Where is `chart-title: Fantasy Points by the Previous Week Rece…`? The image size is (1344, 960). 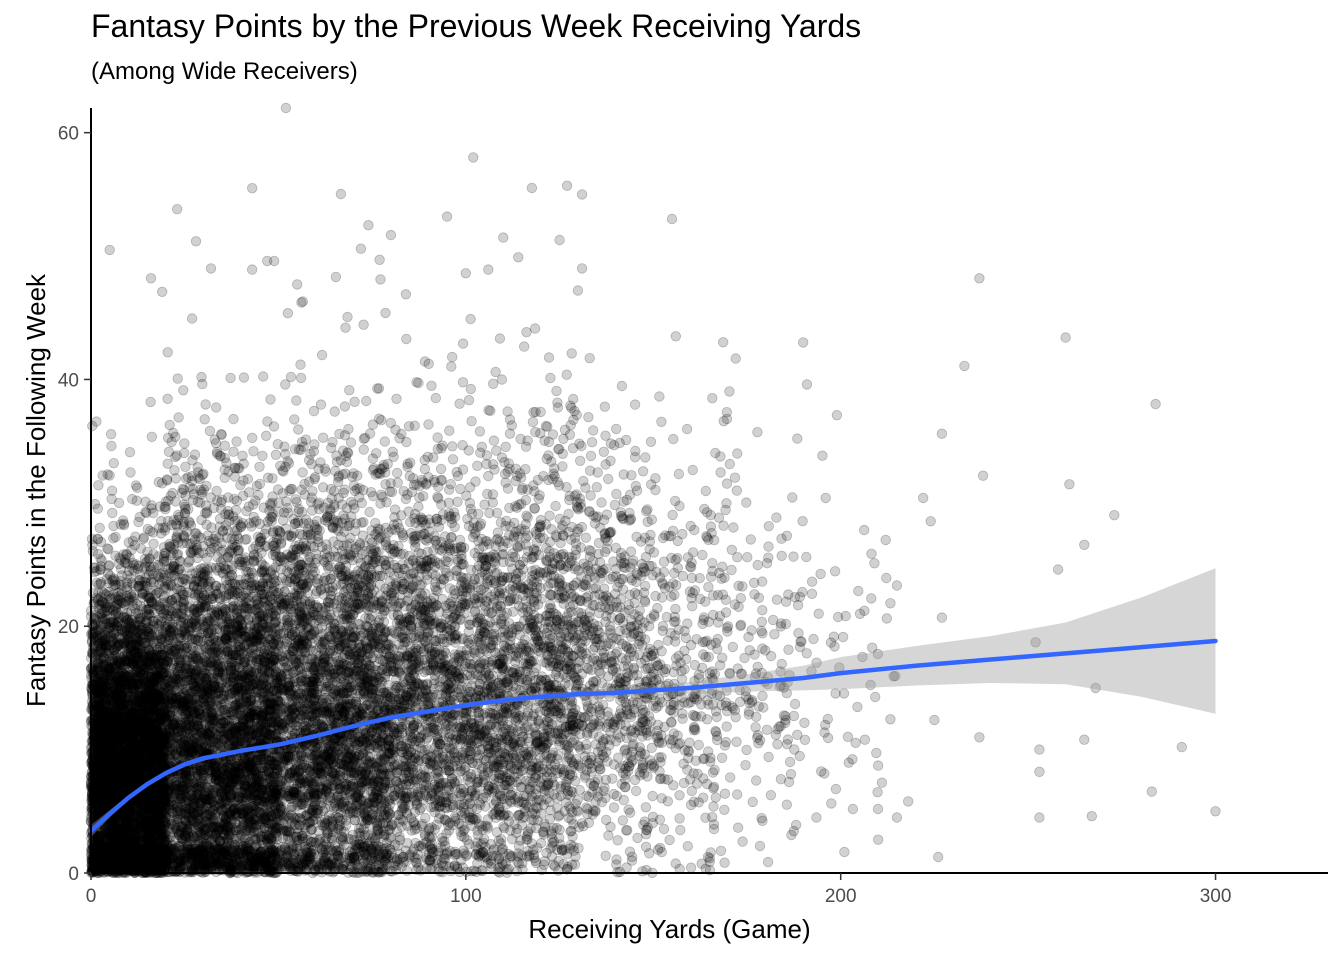
chart-title: Fantasy Points by the Previous Week Rece… is located at coordinates (476, 26).